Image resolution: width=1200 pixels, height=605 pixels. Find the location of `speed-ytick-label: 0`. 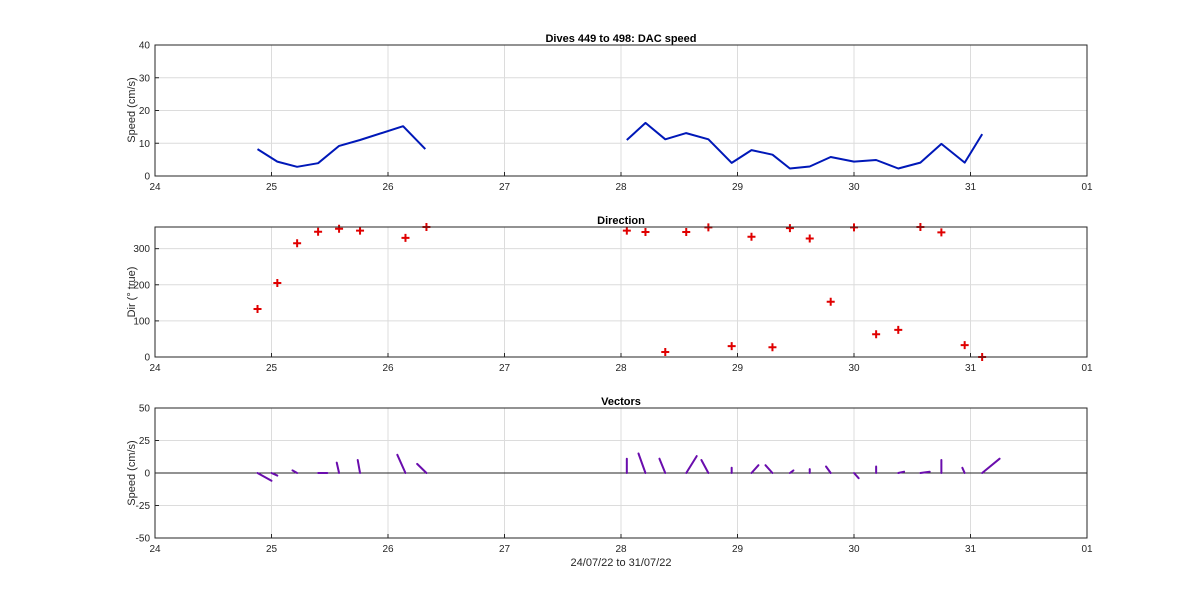

speed-ytick-label: 0 is located at coordinates (147, 177).